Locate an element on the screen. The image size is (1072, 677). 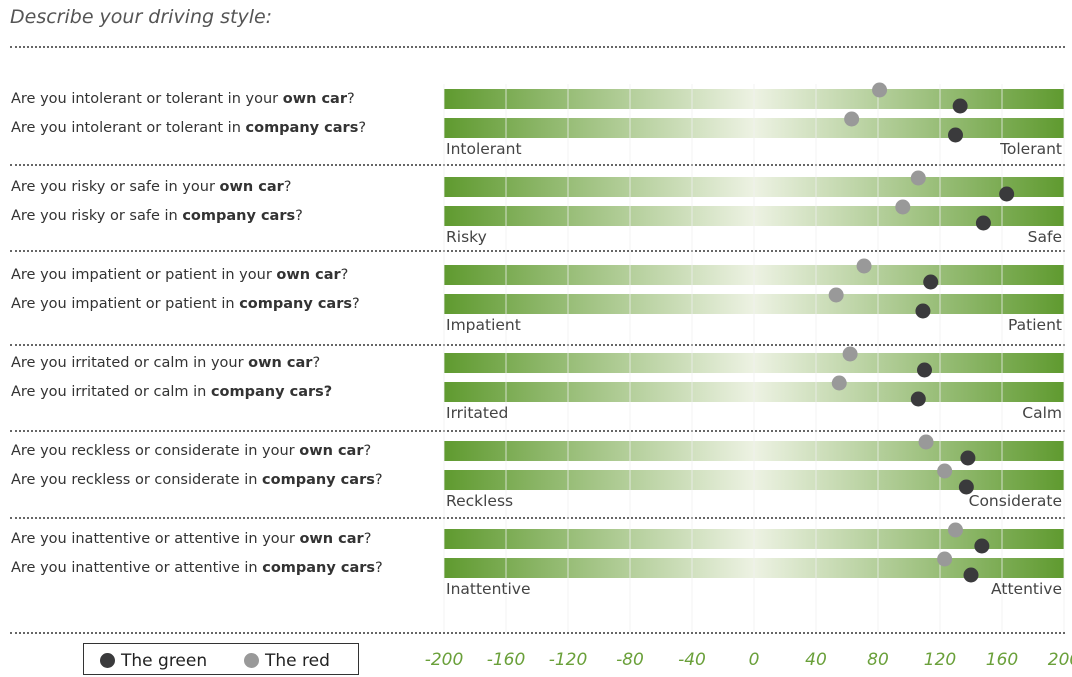
question-label-own: Are you risky or safe in your own car? is located at coordinates (151, 187).